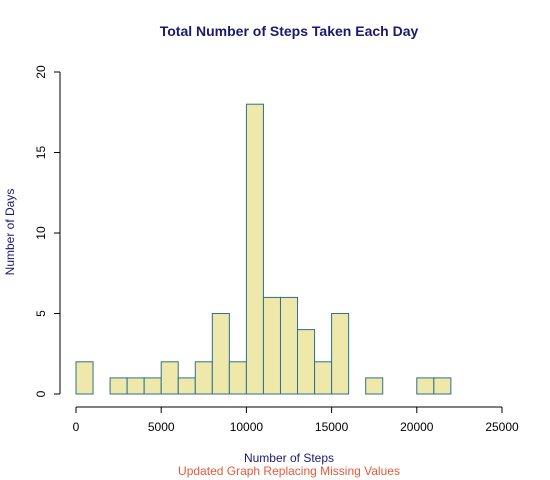  Describe the element at coordinates (41, 313) in the screenshot. I see `y-tick-label: 5` at that location.